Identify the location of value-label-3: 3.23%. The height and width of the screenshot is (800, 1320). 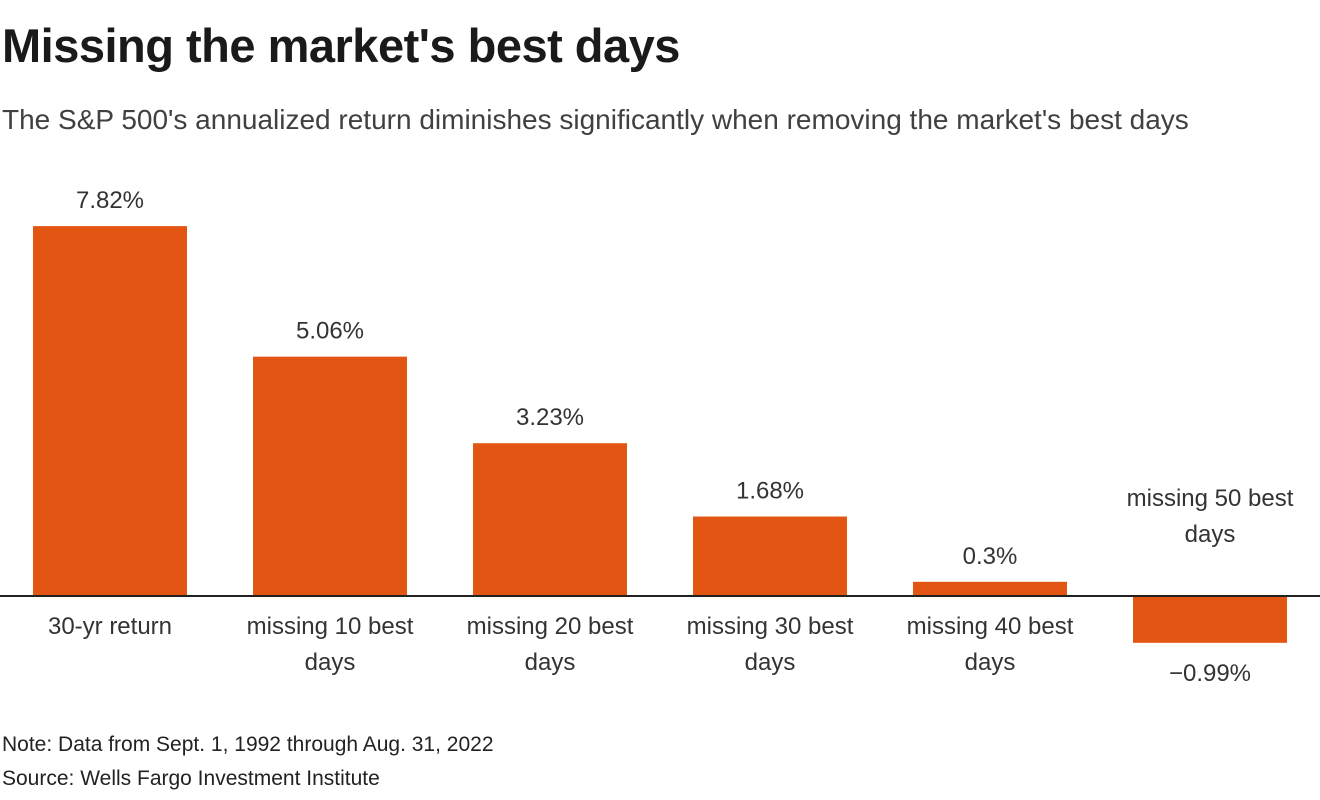
(550, 417).